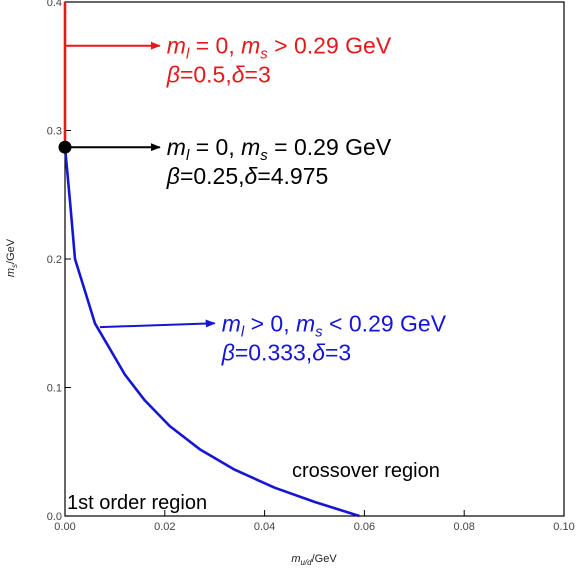 The height and width of the screenshot is (572, 577). What do you see at coordinates (54, 4) in the screenshot?
I see `y-tick-label: 0.4` at bounding box center [54, 4].